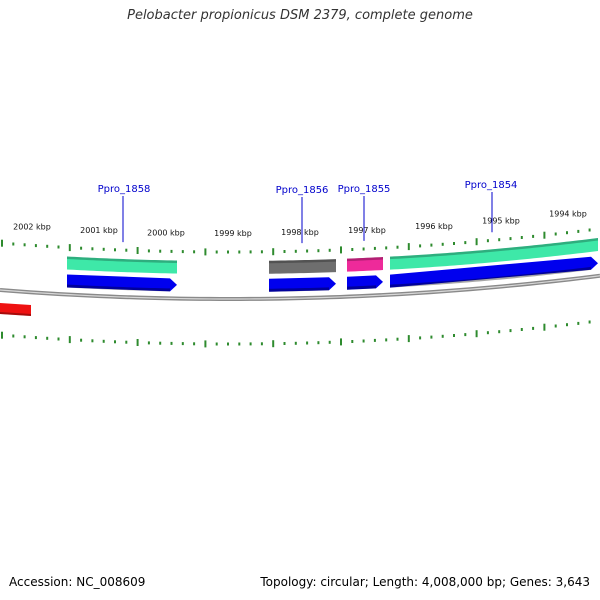 This screenshot has width=600, height=600. What do you see at coordinates (77, 582) in the screenshot?
I see `accession-label: Accession: NC_008609` at bounding box center [77, 582].